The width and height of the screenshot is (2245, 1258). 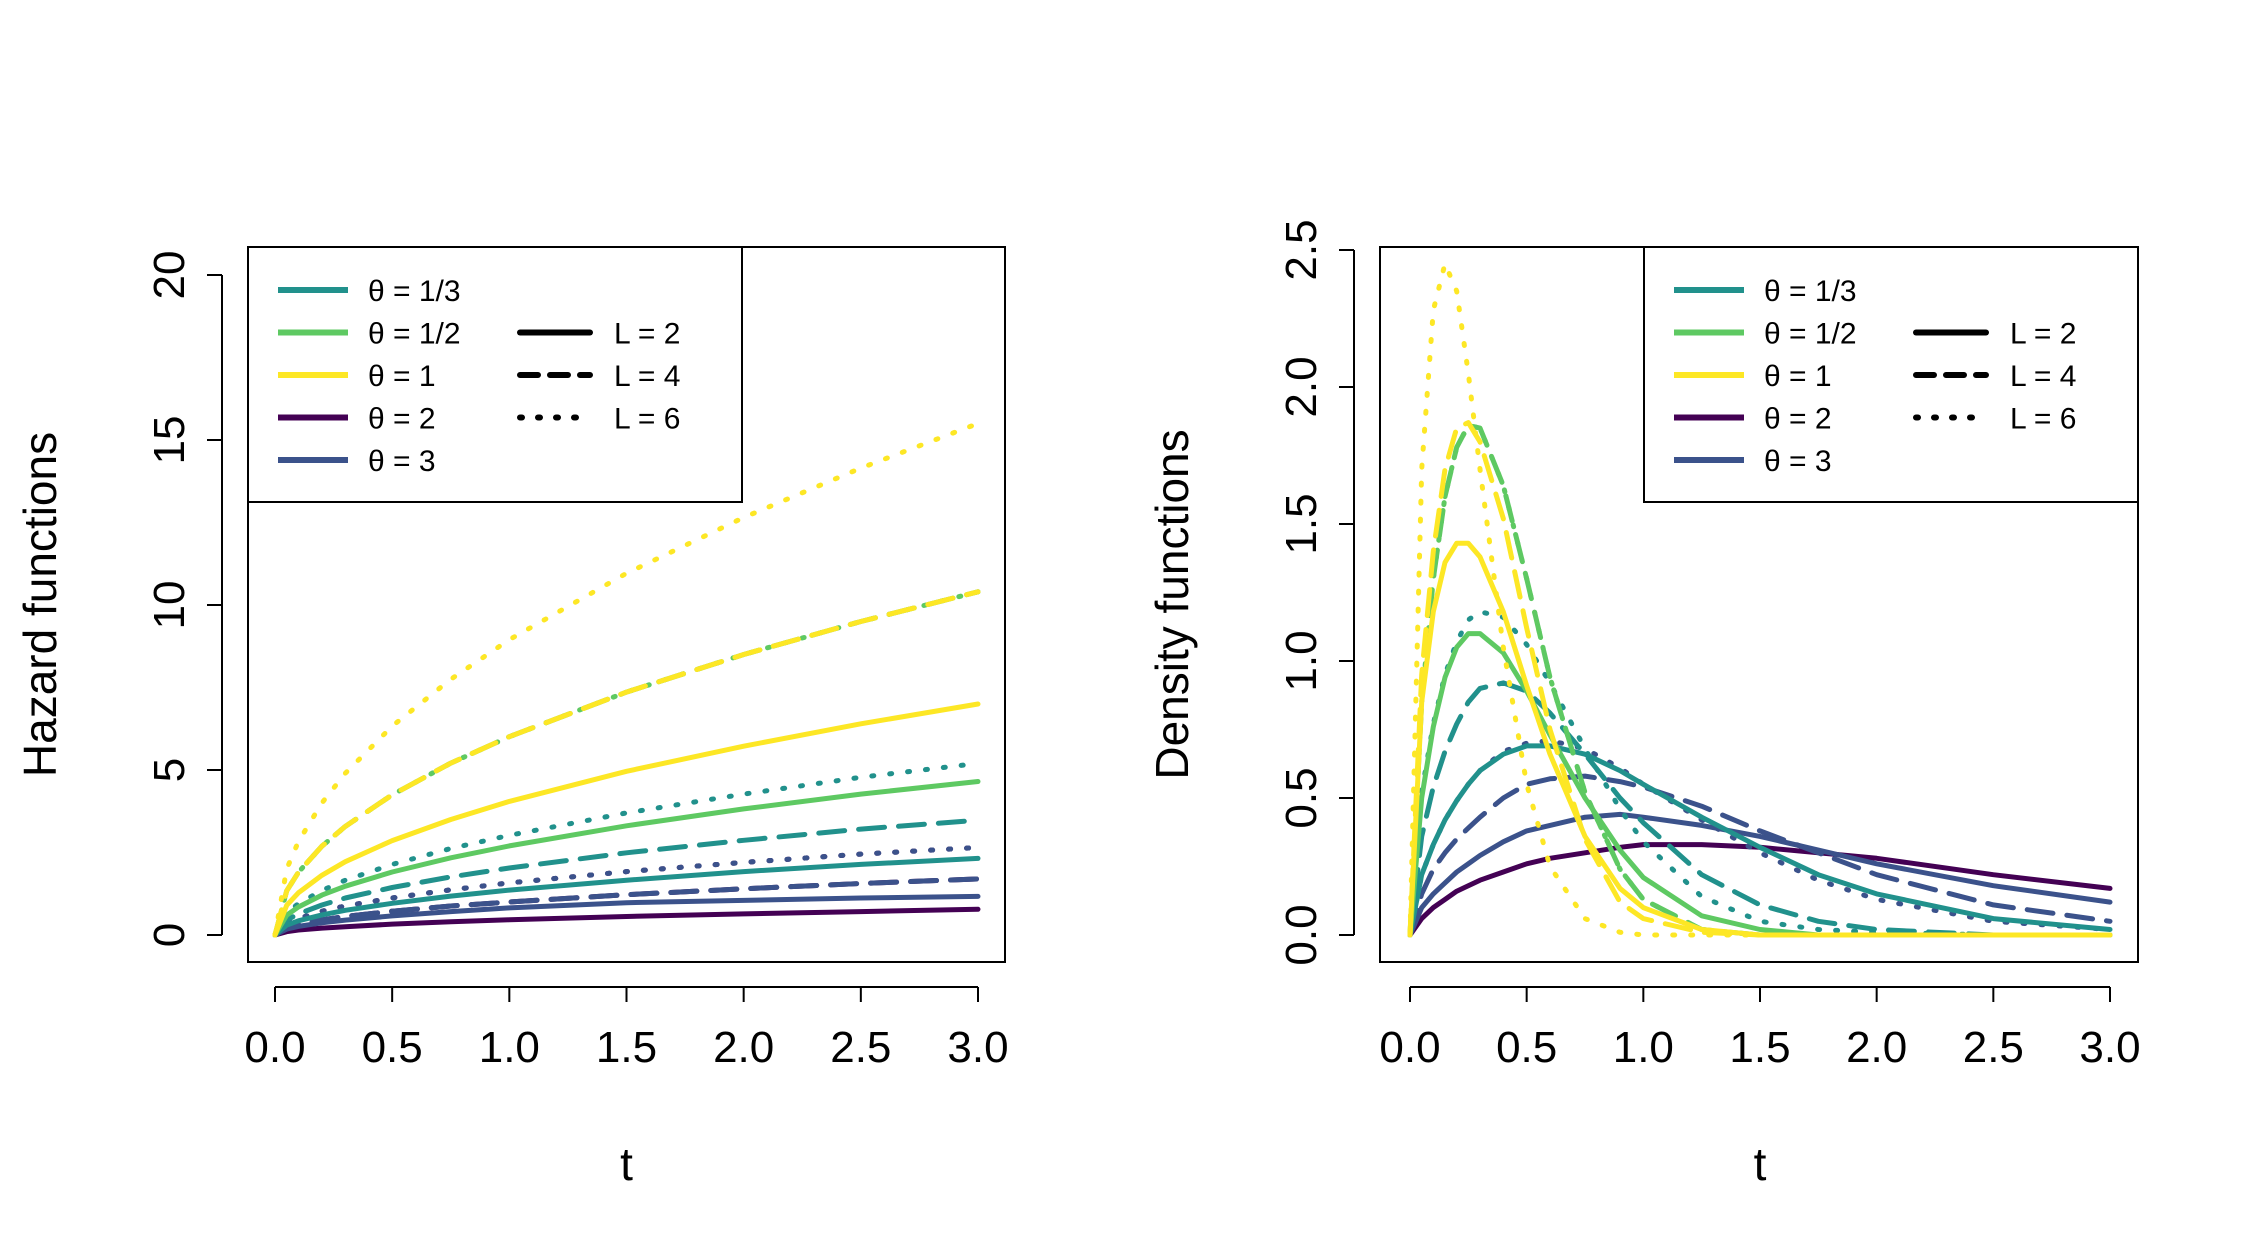 I want to click on y-axis: 0 5 10 15 20 Hazard functions, so click(x=118, y=599).